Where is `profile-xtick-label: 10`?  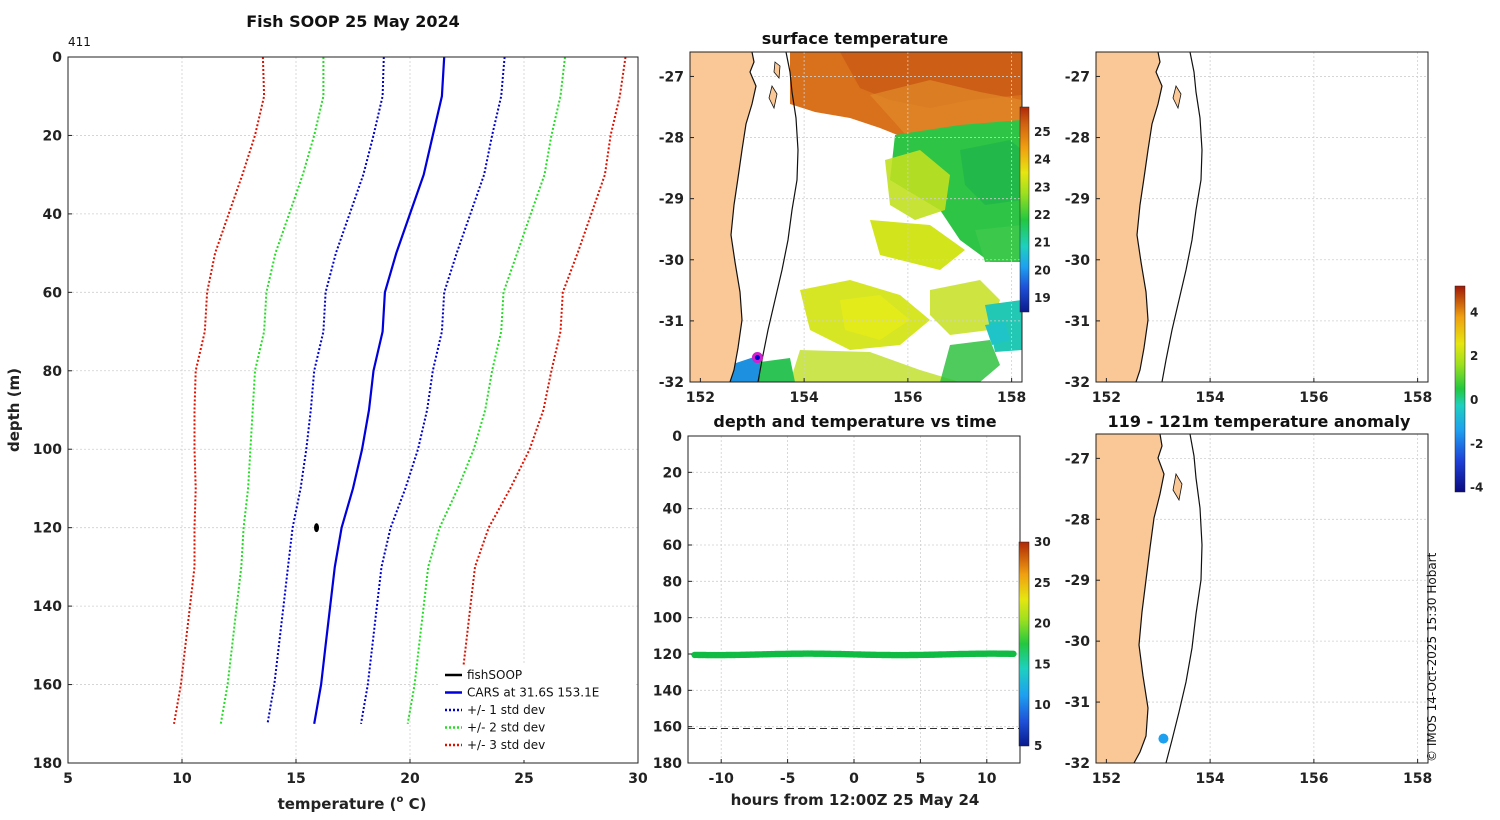
profile-xtick-label: 10 is located at coordinates (182, 779).